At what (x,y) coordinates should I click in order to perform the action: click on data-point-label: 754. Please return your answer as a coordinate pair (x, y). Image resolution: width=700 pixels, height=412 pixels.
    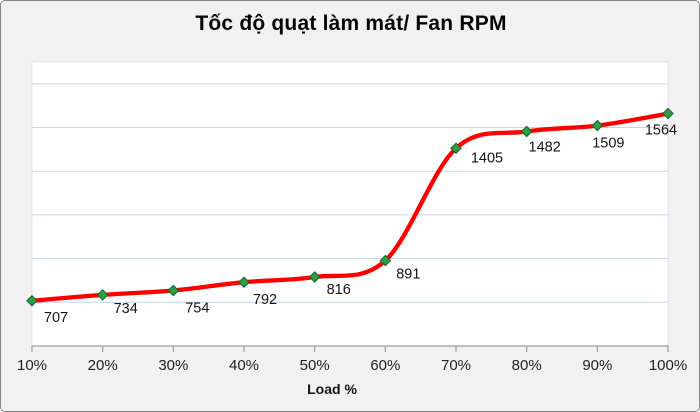
    Looking at the image, I should click on (197, 309).